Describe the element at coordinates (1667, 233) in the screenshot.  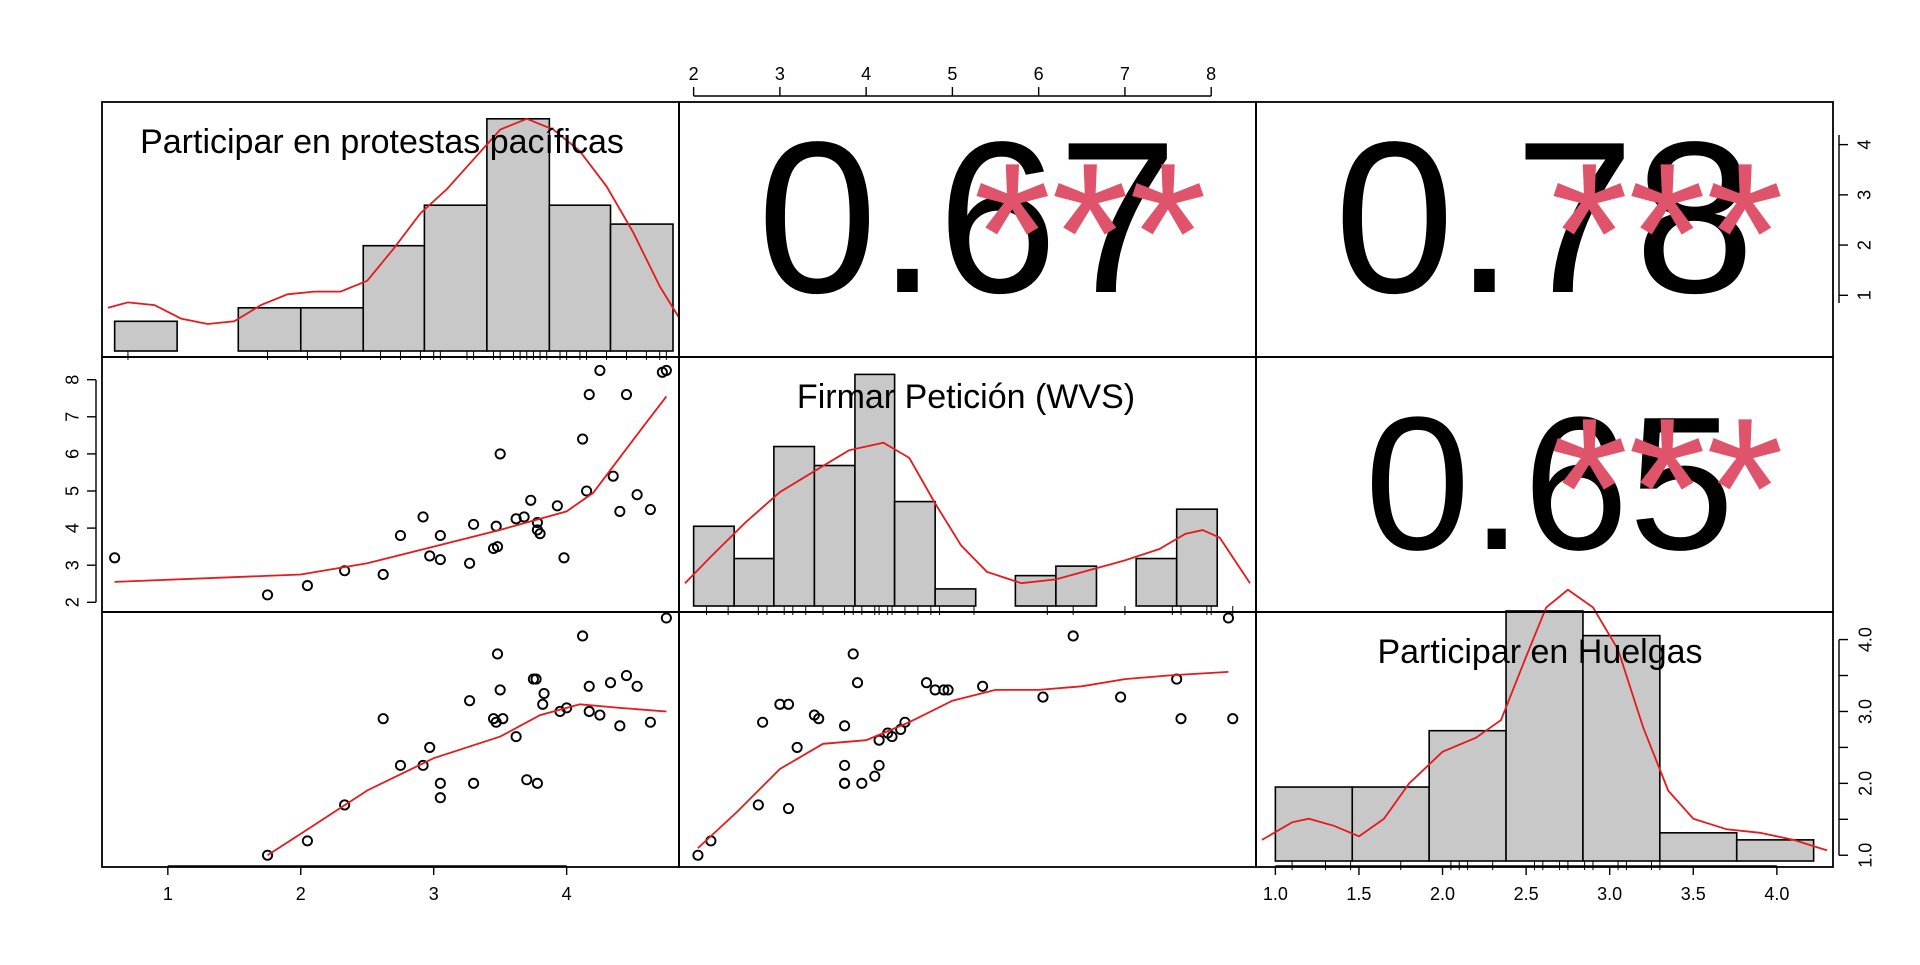
I see `significance-stars-1: ***` at that location.